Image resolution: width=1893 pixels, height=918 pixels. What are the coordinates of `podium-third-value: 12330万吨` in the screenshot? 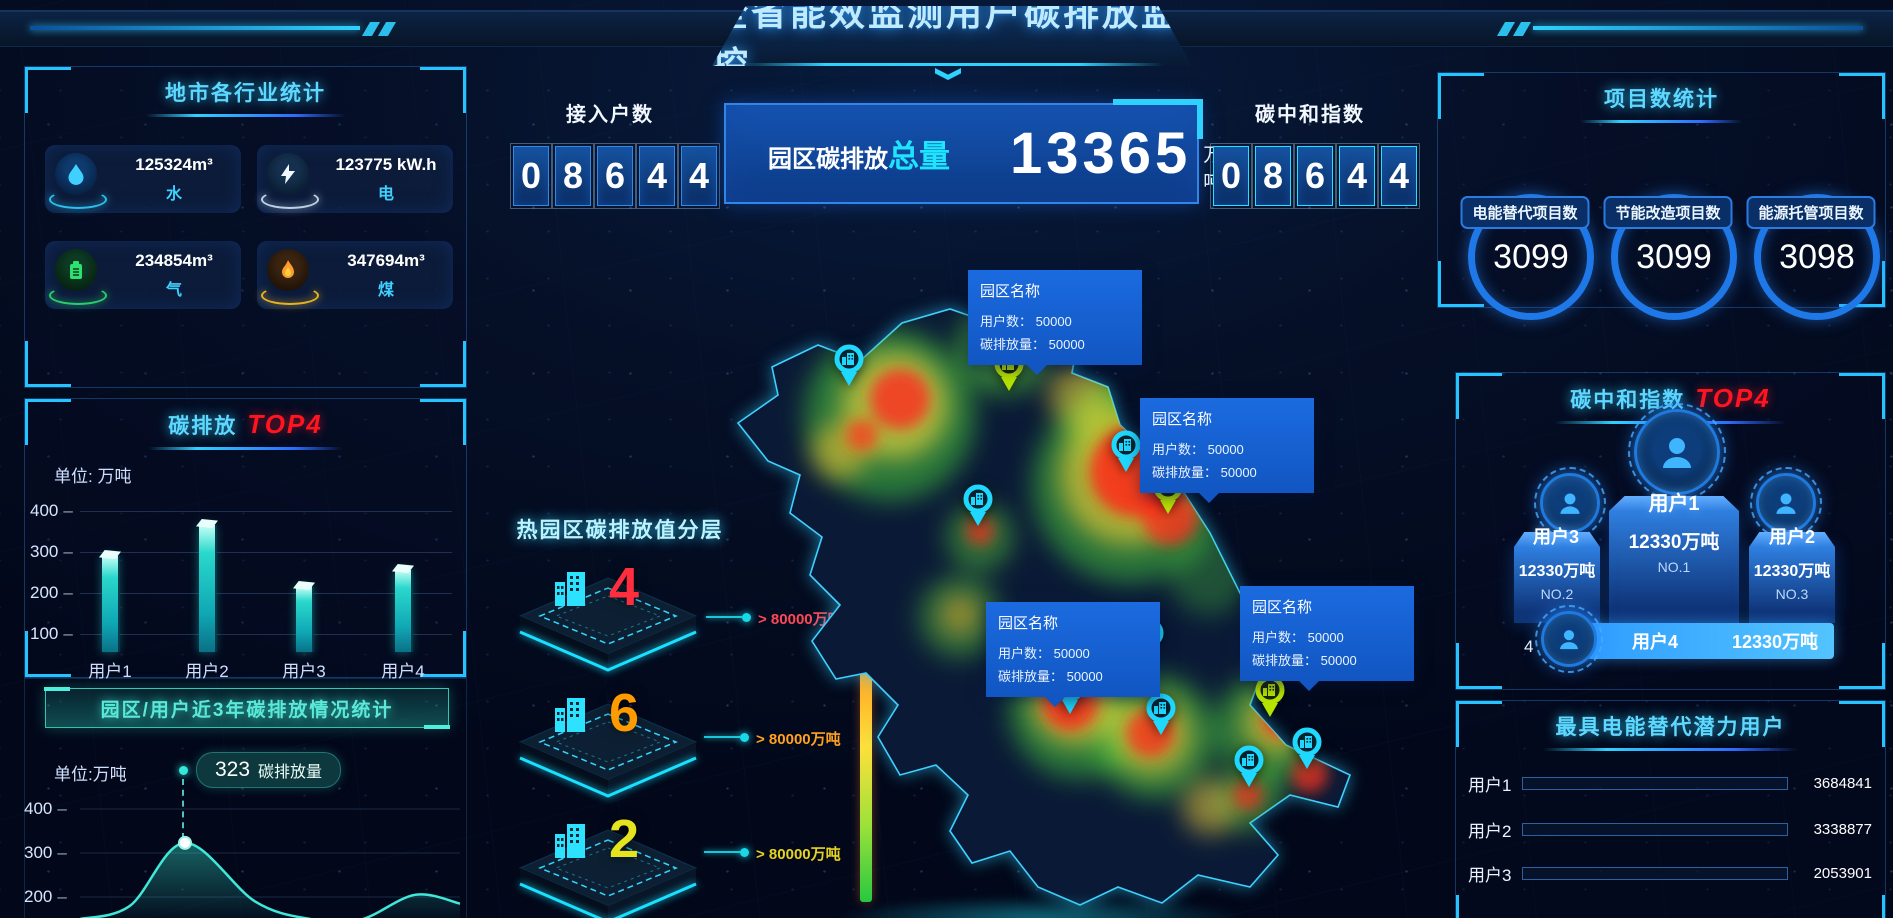 It's located at (1792, 571).